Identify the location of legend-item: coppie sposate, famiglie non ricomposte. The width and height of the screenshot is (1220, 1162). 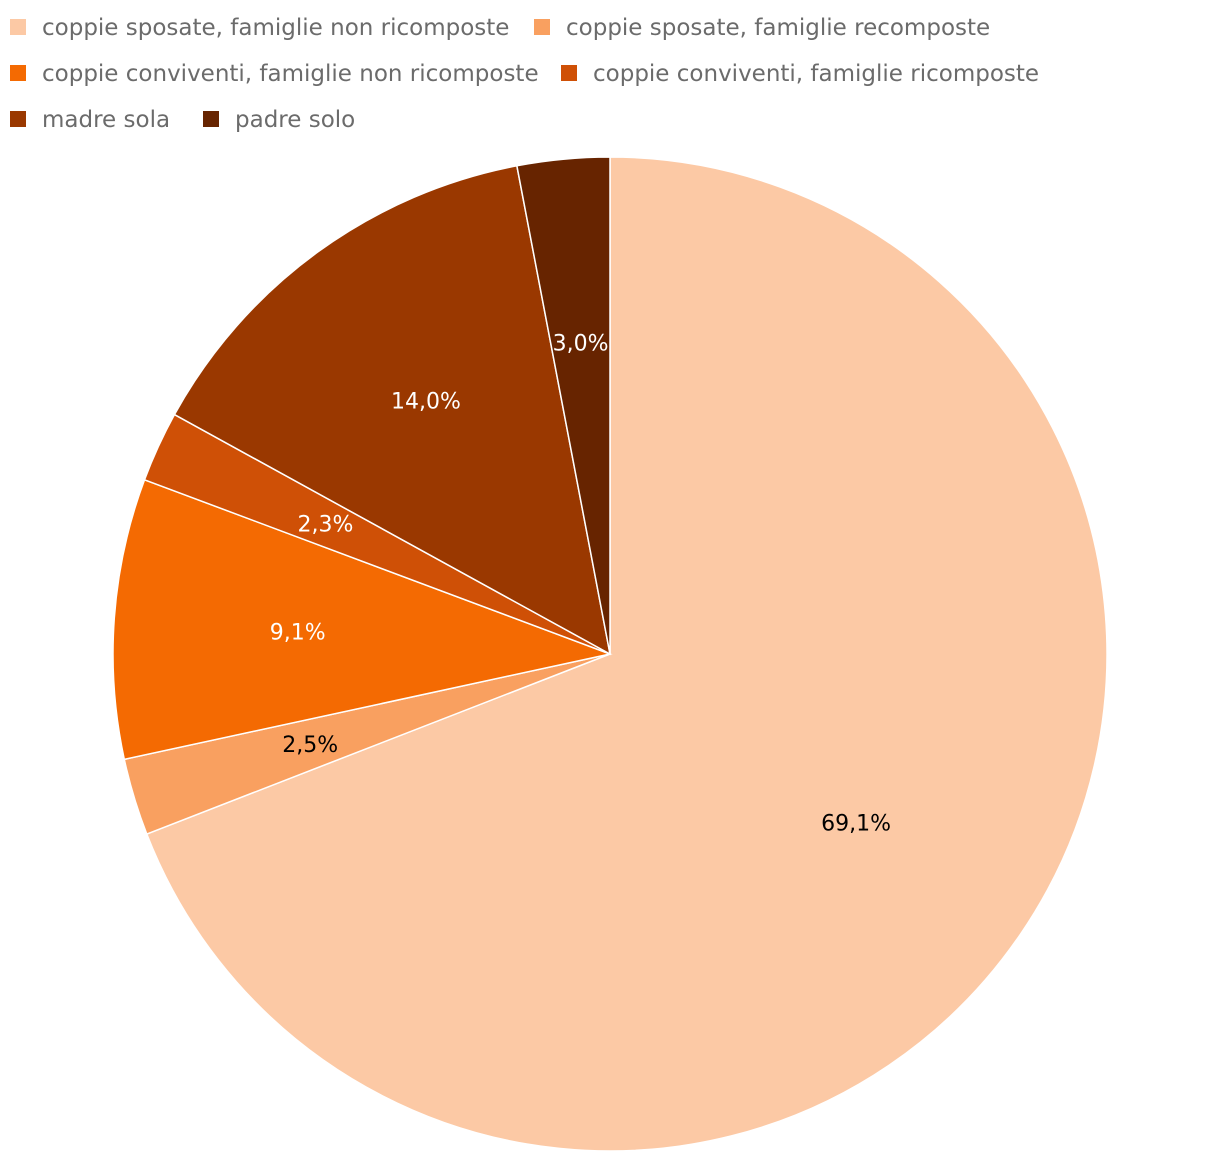
(259, 28).